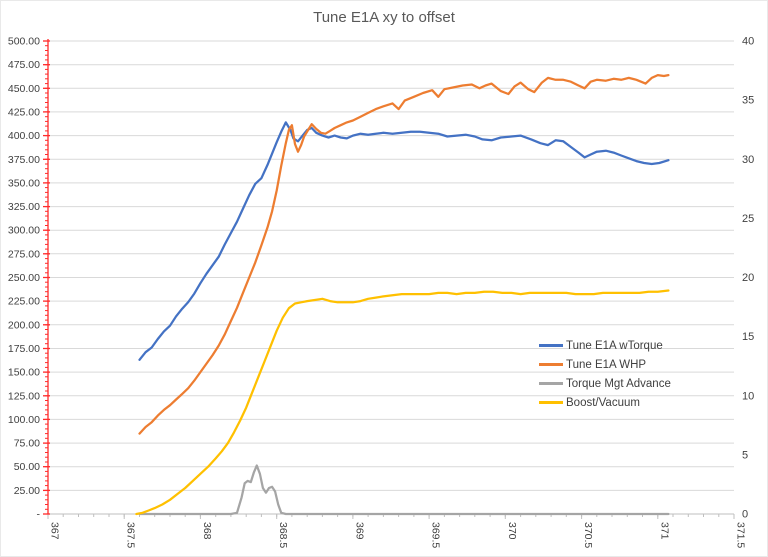  I want to click on x-tick-label: 367.5, so click(131, 535).